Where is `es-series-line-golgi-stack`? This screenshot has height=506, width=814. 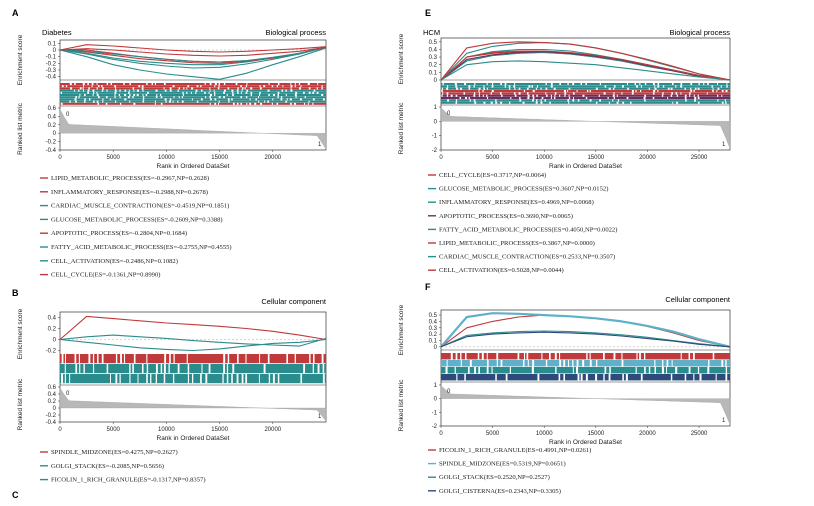
es-series-line-golgi-stack is located at coordinates (585, 339).